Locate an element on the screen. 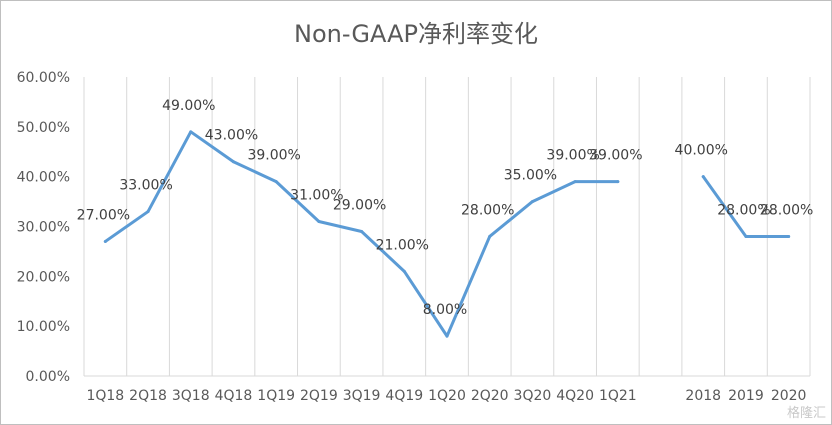 Image resolution: width=832 pixels, height=425 pixels. x-tick-label: 1Q18 is located at coordinates (105, 396).